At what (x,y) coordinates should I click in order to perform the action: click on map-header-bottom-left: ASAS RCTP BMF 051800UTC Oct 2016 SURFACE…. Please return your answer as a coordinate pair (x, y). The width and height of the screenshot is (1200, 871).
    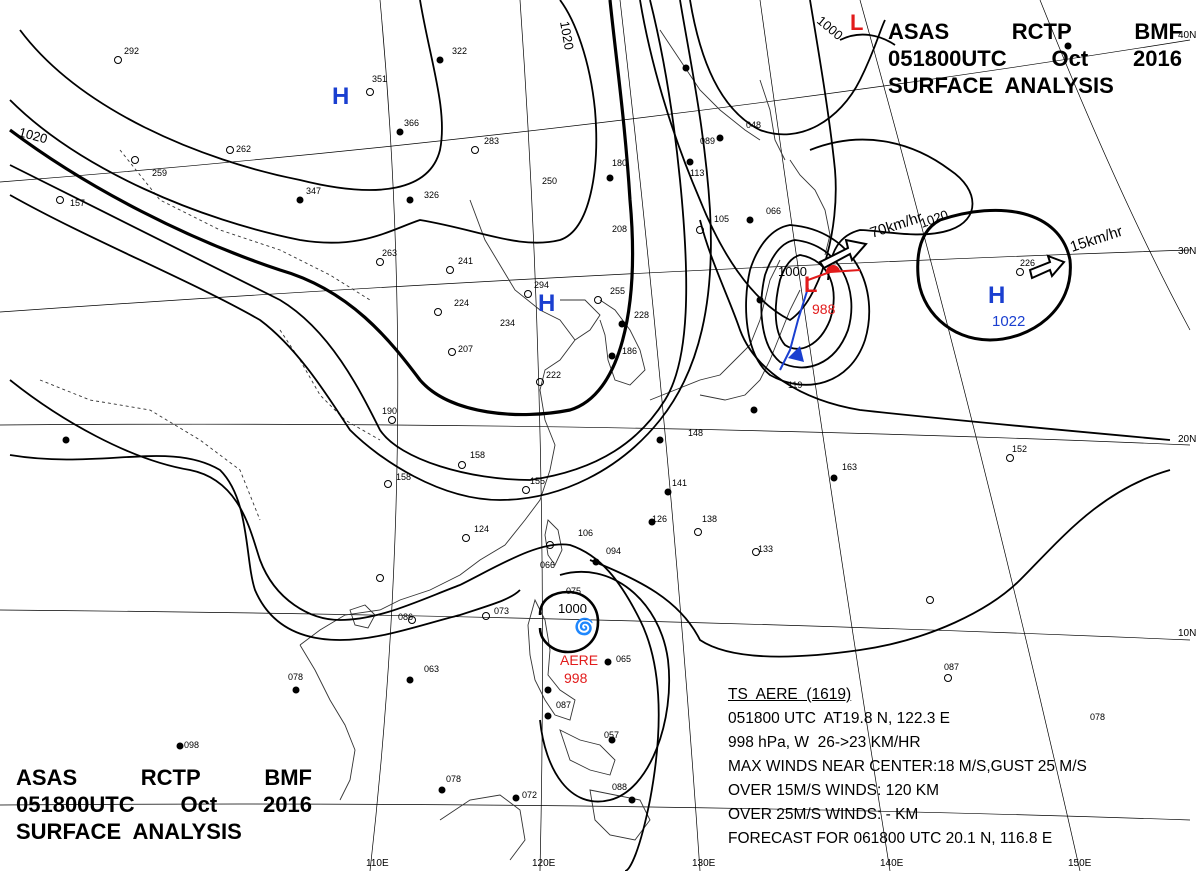
    Looking at the image, I should click on (164, 804).